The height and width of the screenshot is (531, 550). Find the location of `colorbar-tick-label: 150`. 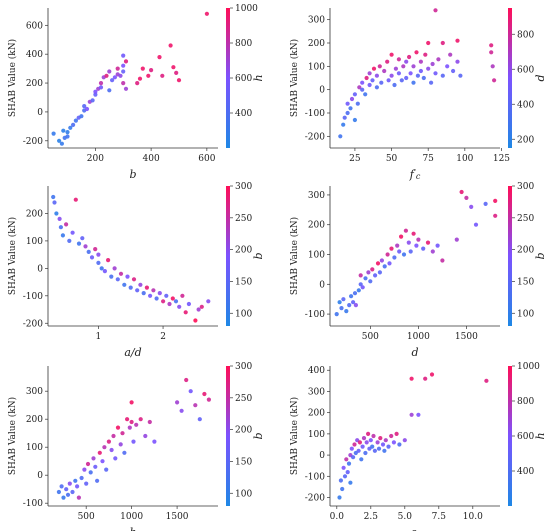

colorbar-tick-label: 150 is located at coordinates (525, 282).